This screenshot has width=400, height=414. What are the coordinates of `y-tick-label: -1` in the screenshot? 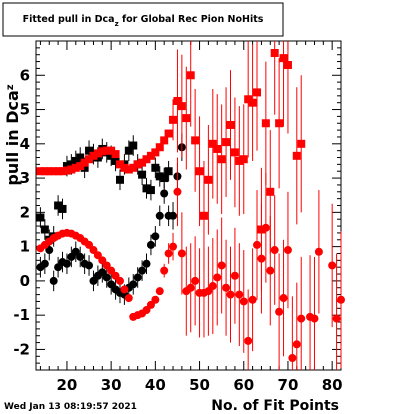 It's located at (21, 315).